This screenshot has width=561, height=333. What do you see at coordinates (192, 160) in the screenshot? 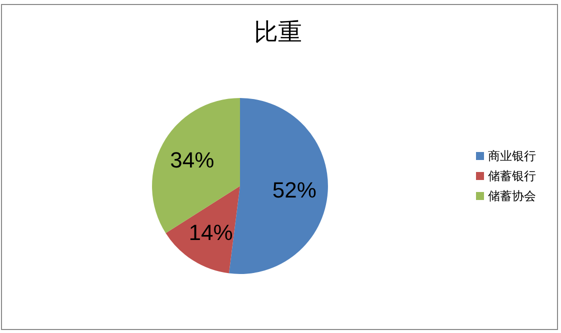
I see `data-label: 34%` at bounding box center [192, 160].